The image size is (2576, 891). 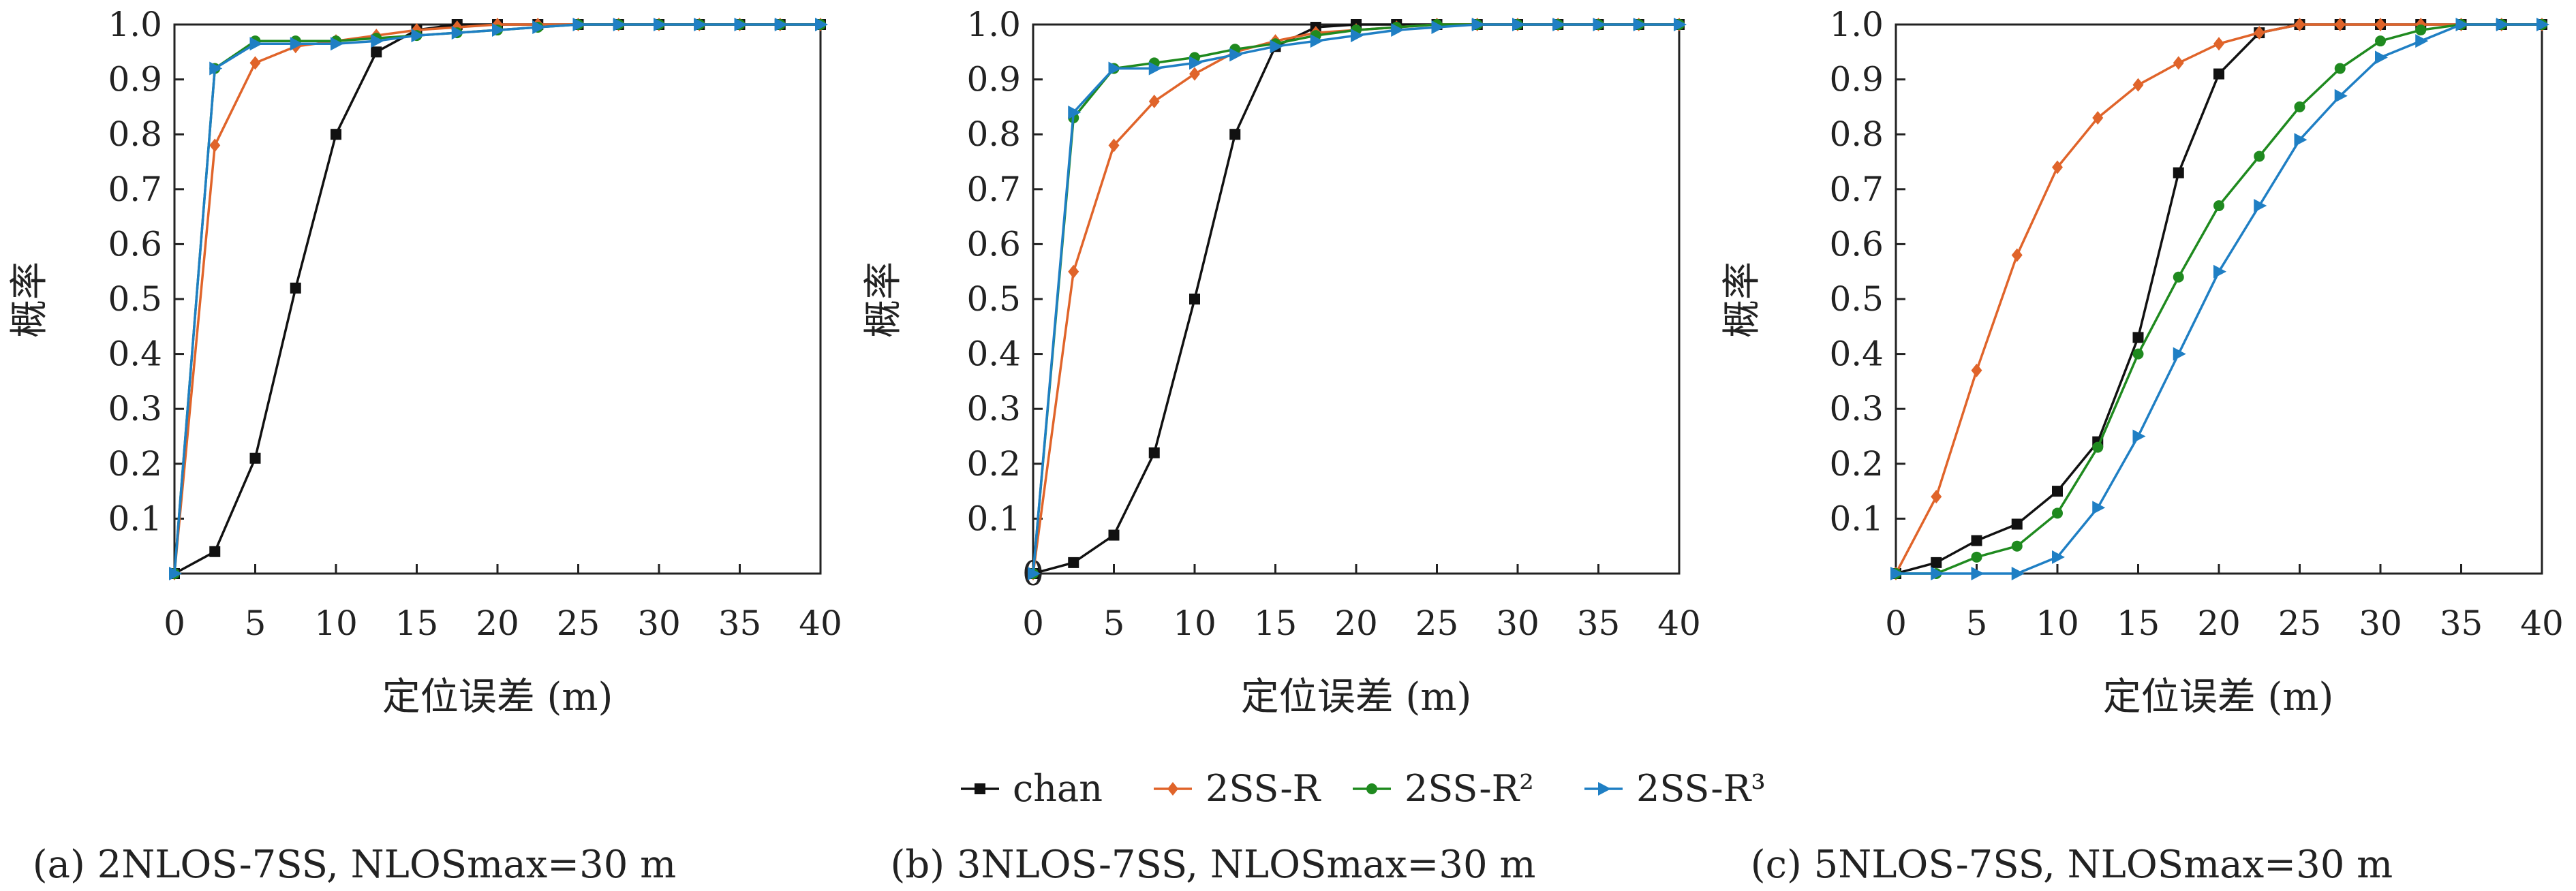 I want to click on x-tick-label: 0, so click(x=175, y=623).